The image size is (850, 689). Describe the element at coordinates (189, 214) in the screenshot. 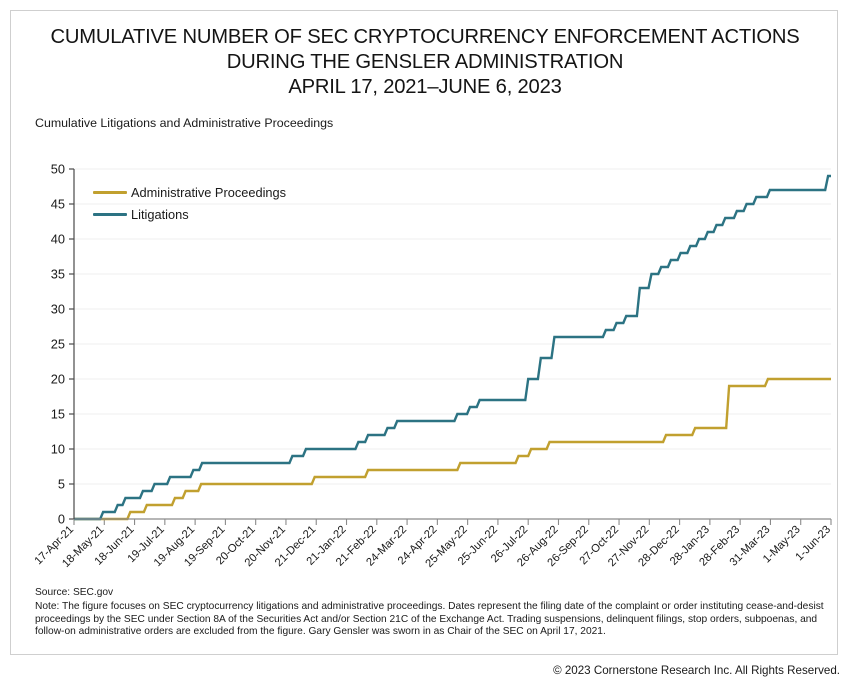

I see `legend-item-litigations: Litigations` at that location.